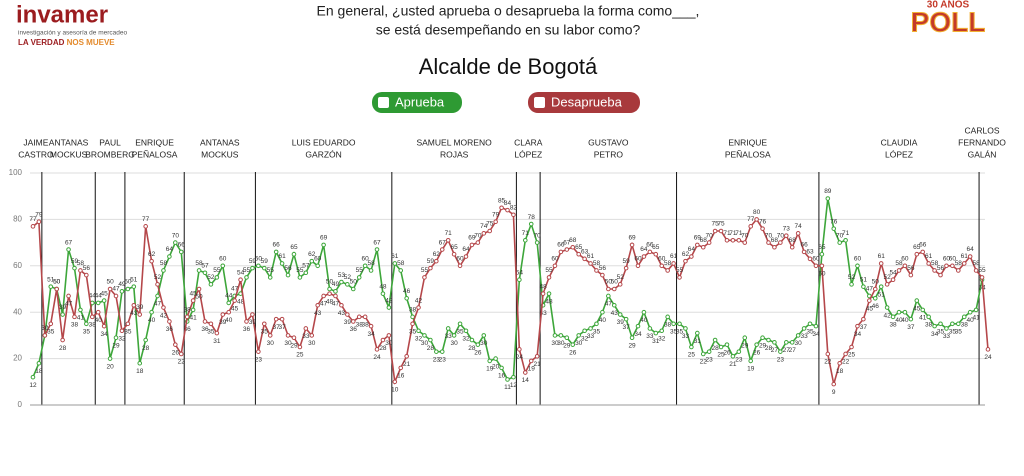 The image size is (1024, 476). I want to click on data-label: 85, so click(502, 201).